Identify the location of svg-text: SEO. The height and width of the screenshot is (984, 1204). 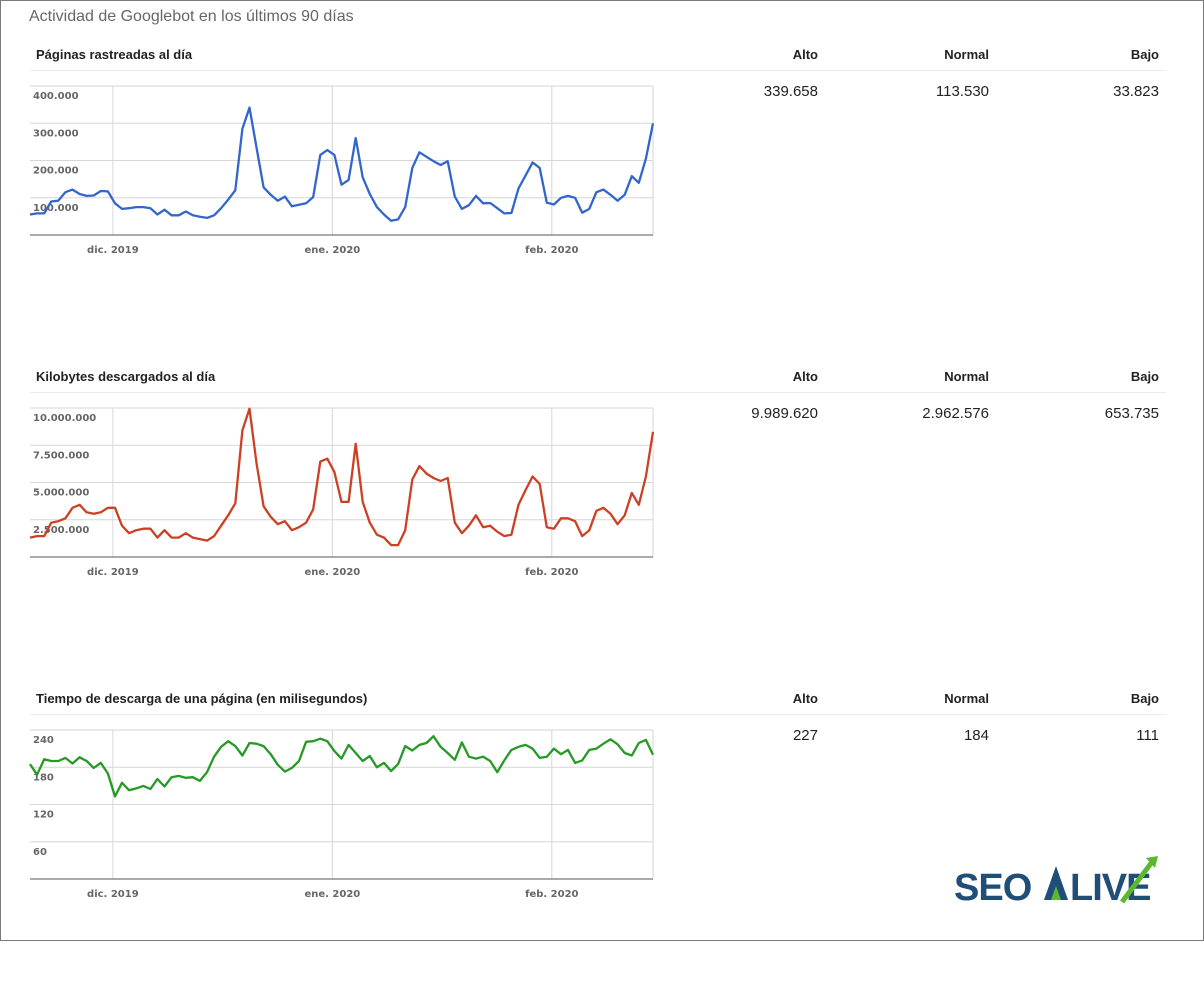
(992, 887).